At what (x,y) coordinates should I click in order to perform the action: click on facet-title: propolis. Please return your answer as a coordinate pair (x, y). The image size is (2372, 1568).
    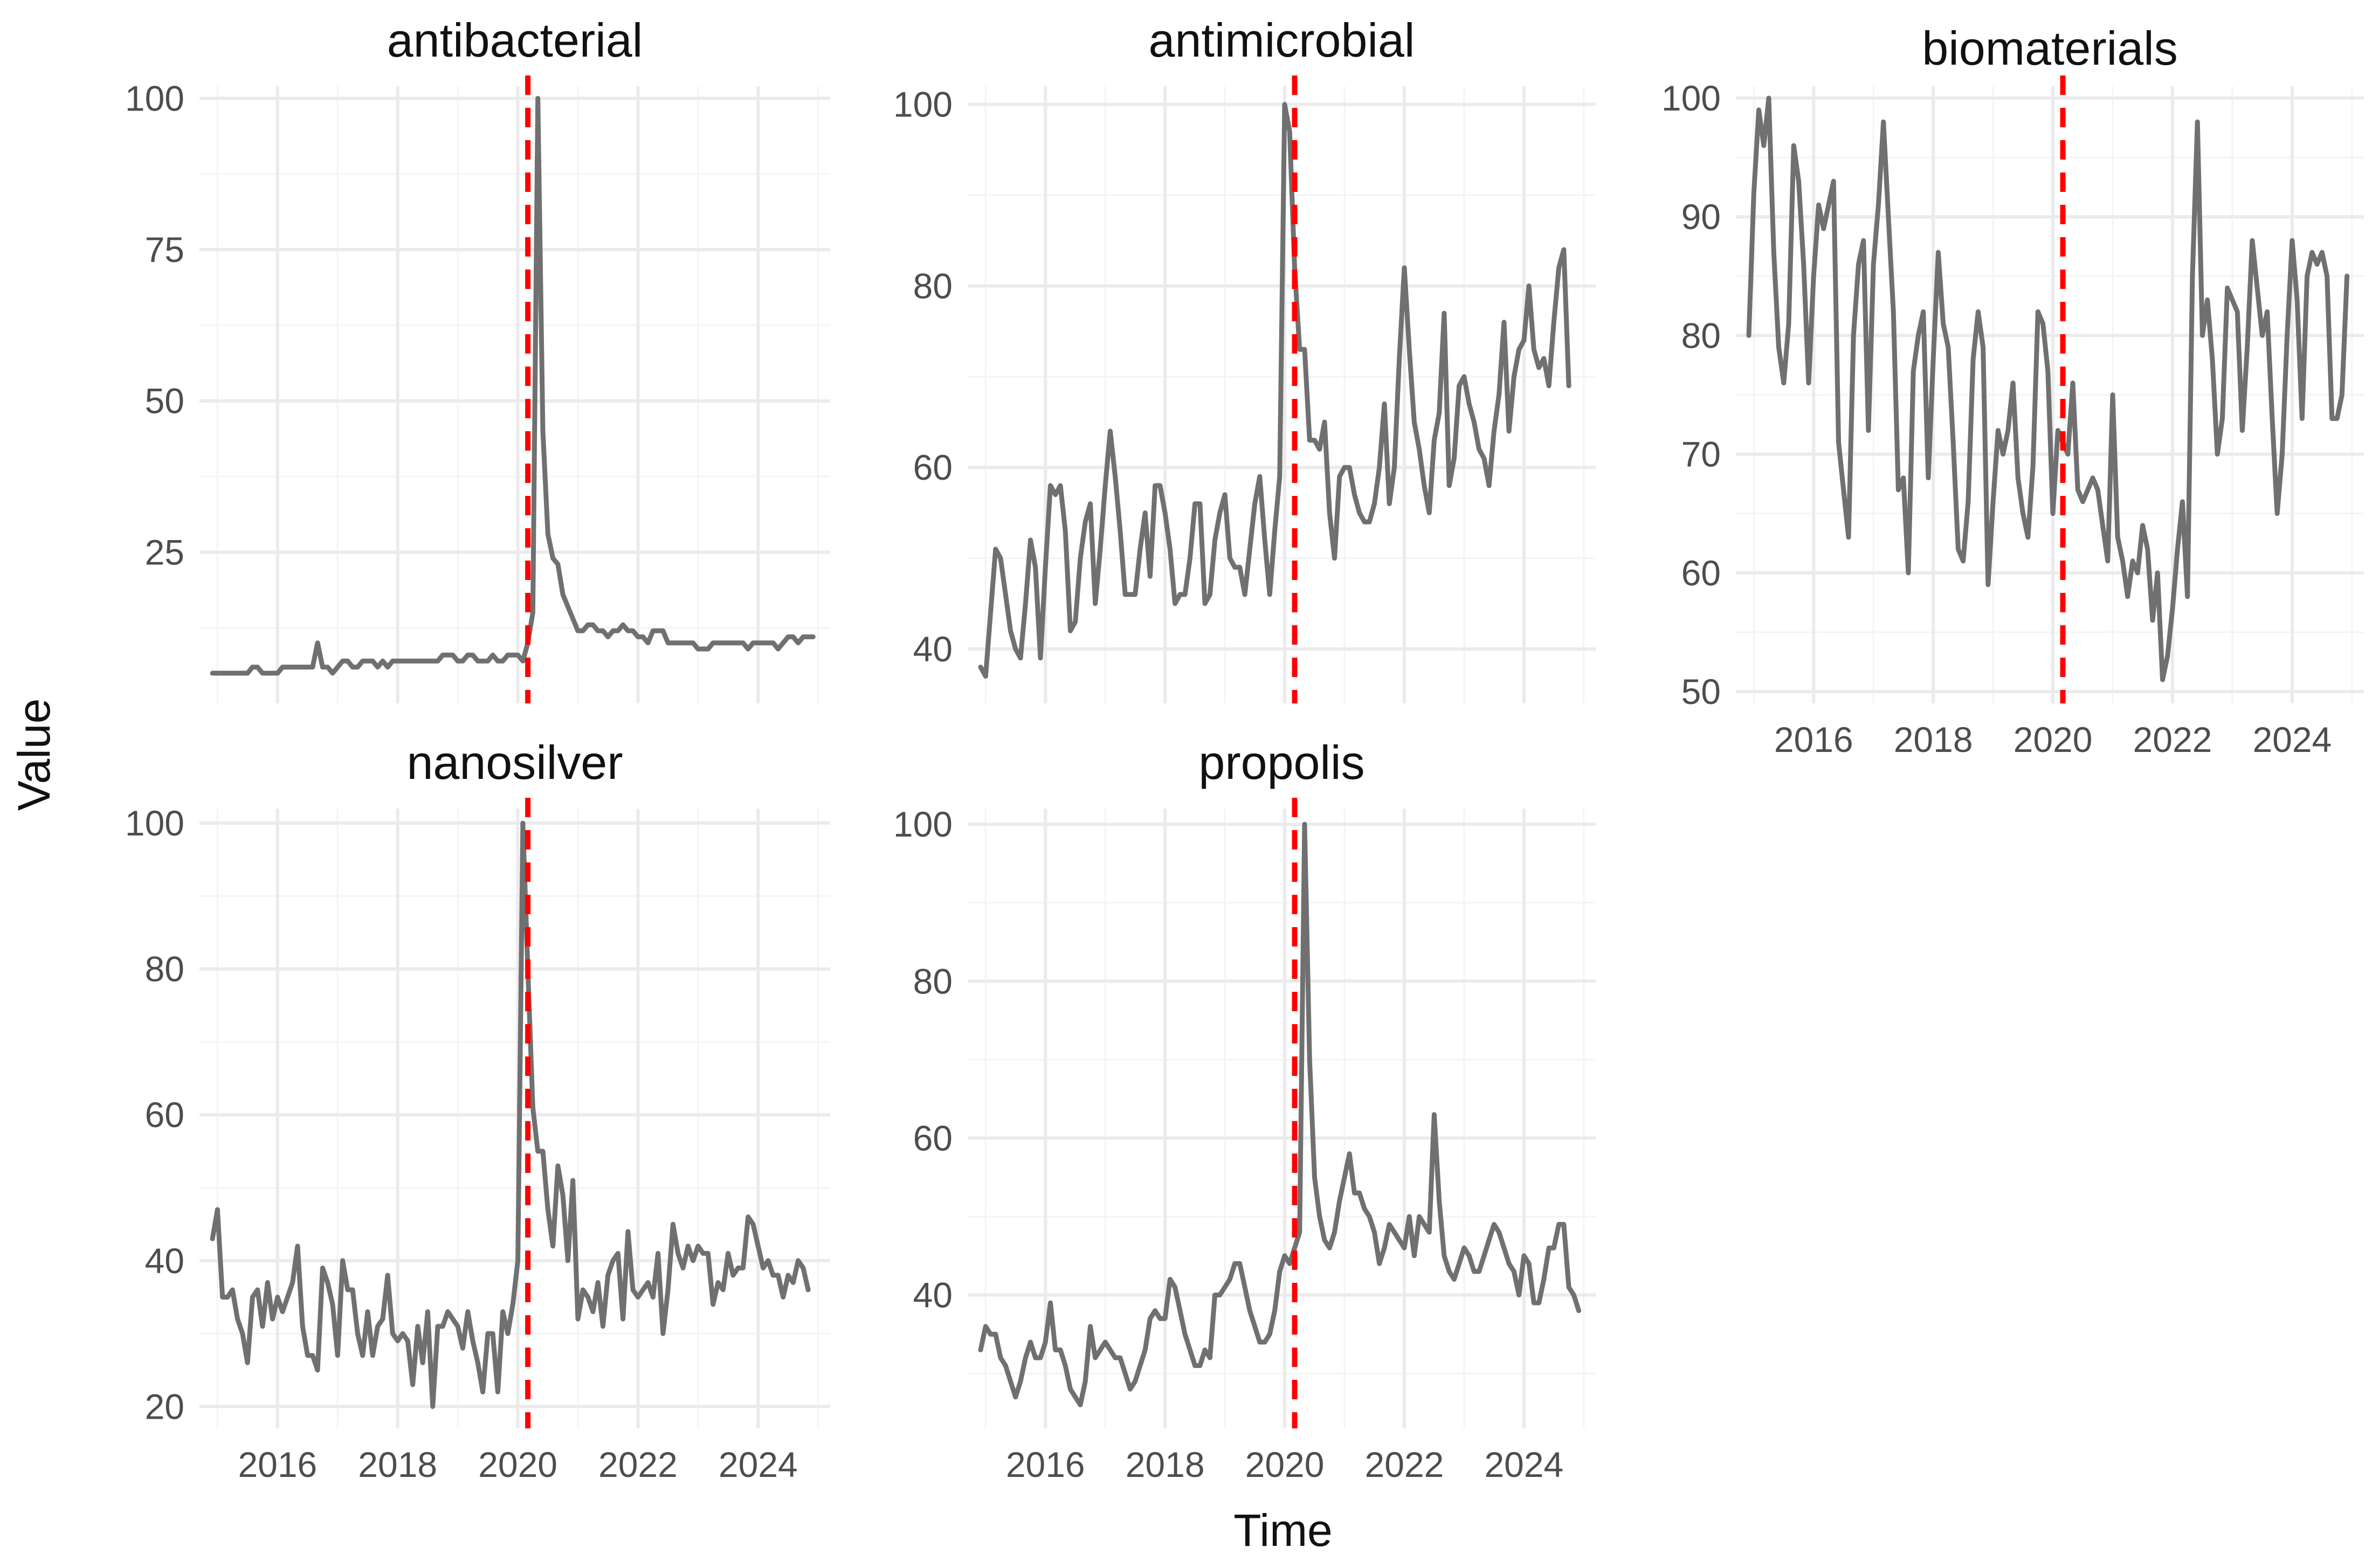
    Looking at the image, I should click on (1281, 763).